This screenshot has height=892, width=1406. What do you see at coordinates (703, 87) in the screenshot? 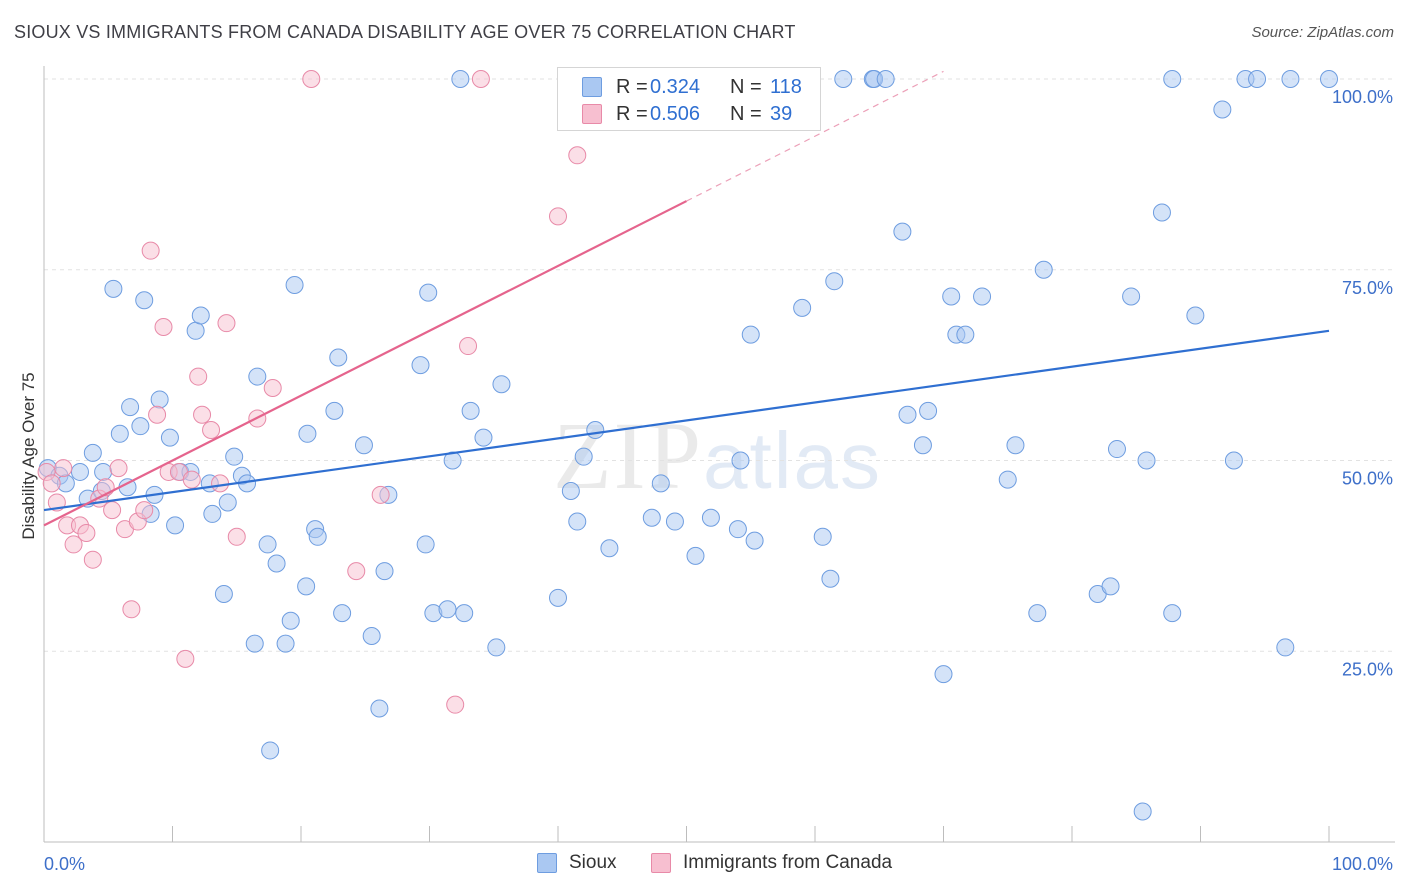
I see `legend-row-sioux: R = 0.324 N = 118` at bounding box center [703, 87].